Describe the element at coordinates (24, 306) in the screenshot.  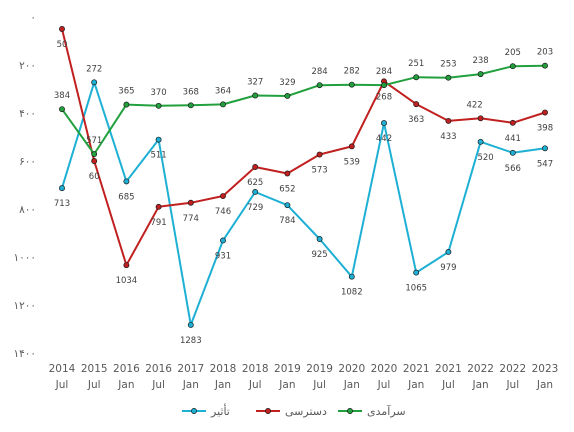
I see `y-tick-label: ۱۲۰۰` at that location.